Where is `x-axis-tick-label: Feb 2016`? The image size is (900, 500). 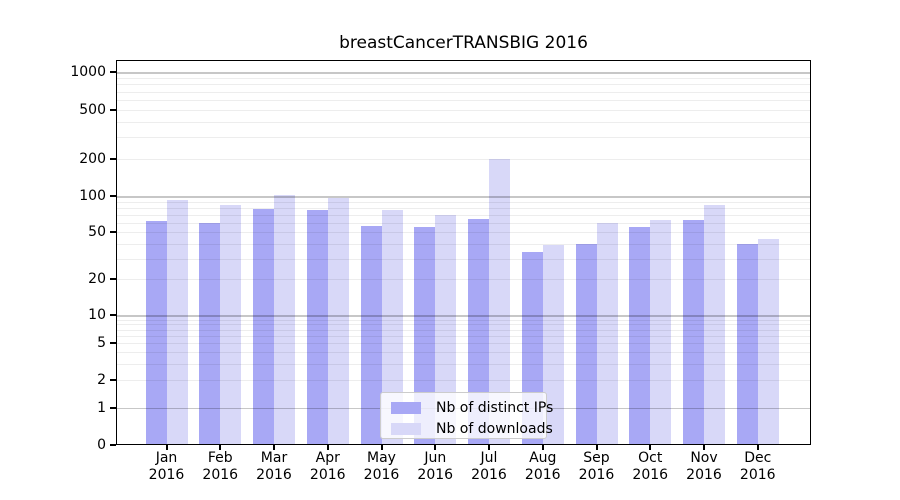
x-axis-tick-label: Feb 2016 is located at coordinates (220, 466).